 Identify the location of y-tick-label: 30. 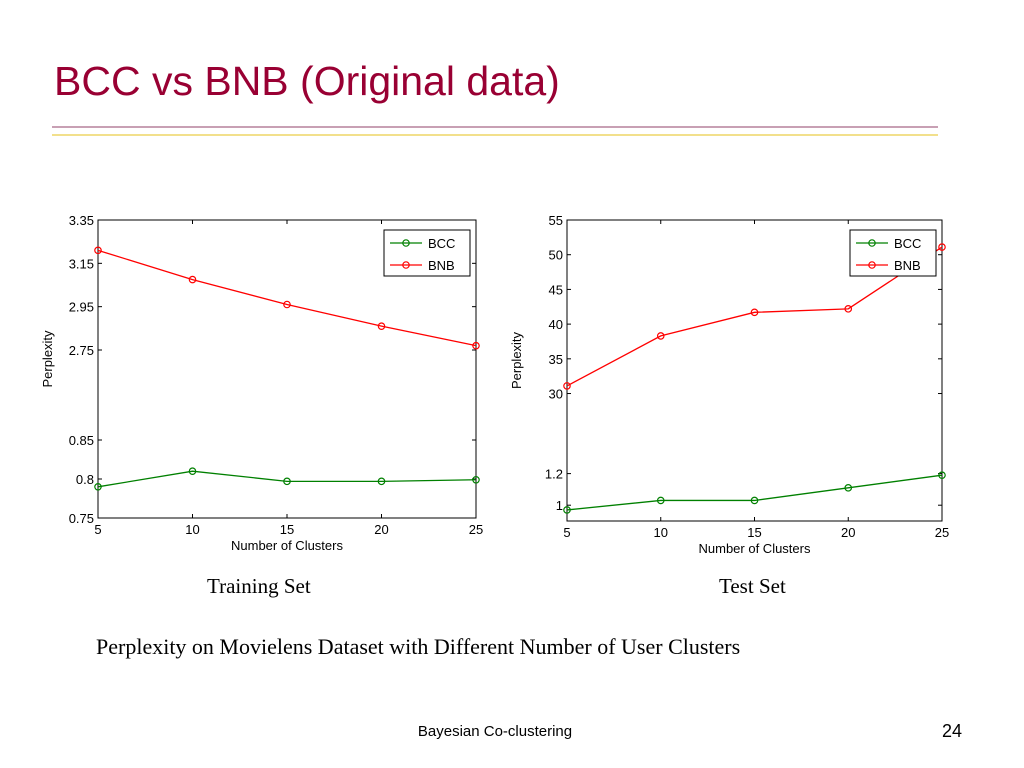
(556, 394).